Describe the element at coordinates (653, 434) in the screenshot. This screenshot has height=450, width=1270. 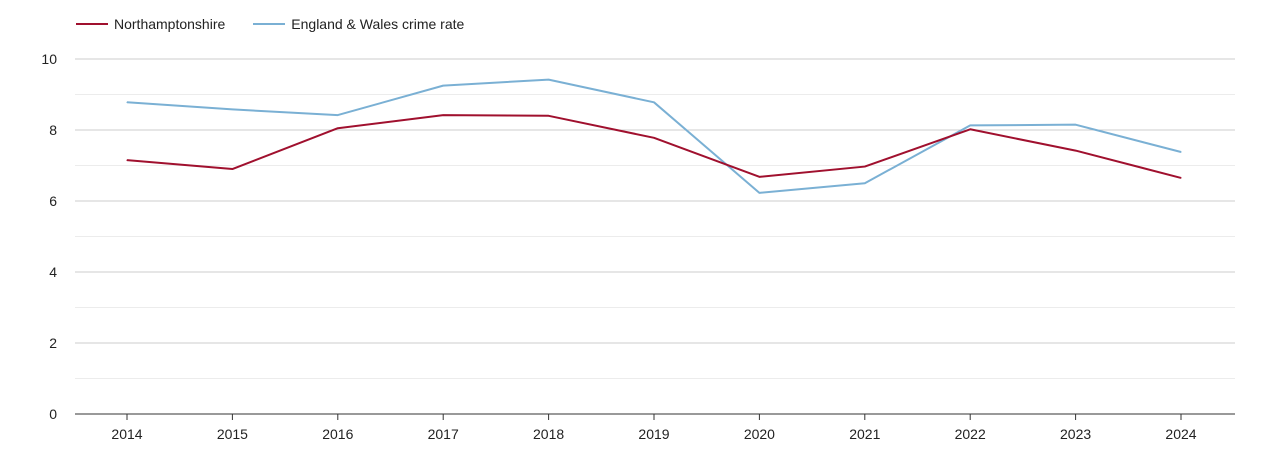
I see `x-tick-label: 2019` at that location.